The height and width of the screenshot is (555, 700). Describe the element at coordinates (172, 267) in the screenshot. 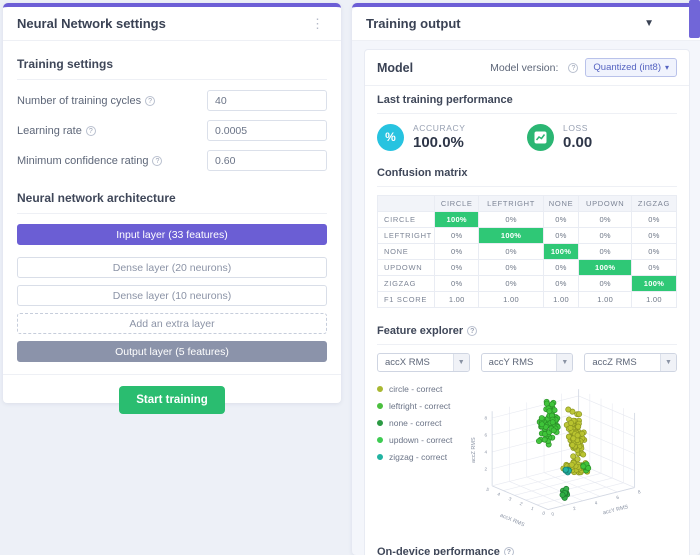

I see `layer-dense-layer-20-neurons: Dense layer (20 neurons)` at that location.